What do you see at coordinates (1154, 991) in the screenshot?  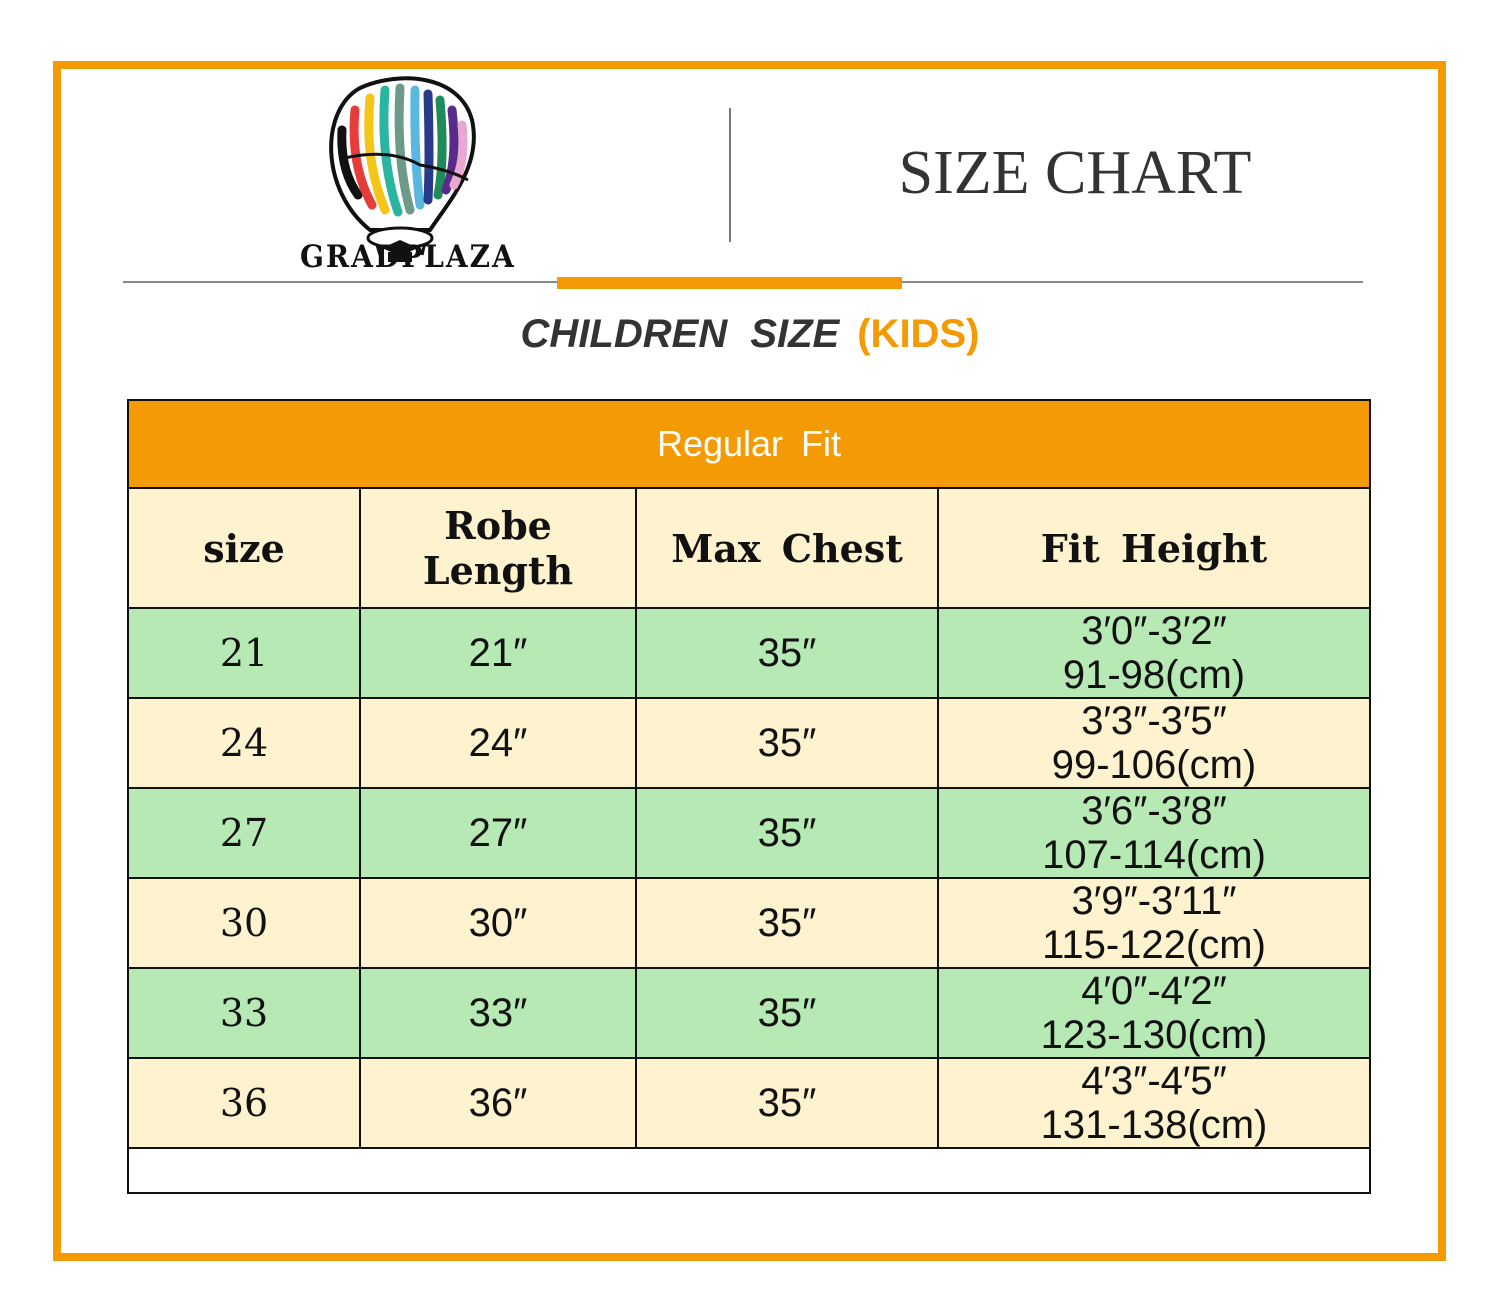 I see `height-feet: 4′0″-4′2″` at bounding box center [1154, 991].